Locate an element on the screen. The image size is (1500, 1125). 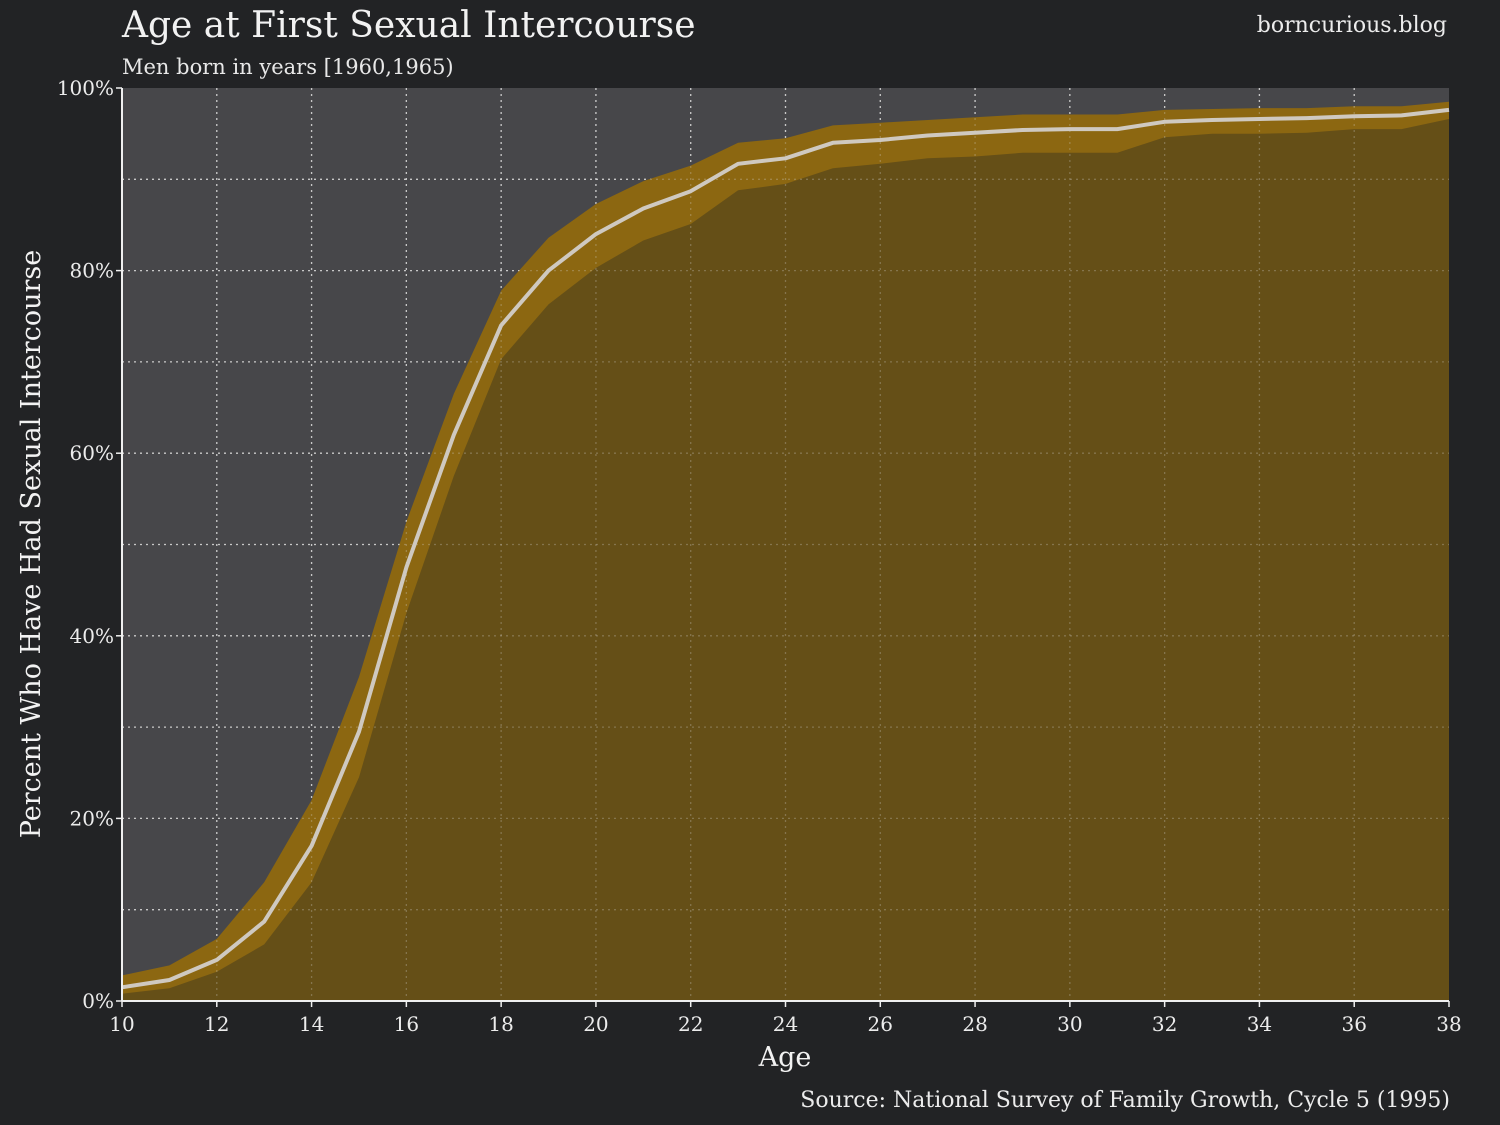
y-tick-label: 80% is located at coordinates (92, 271).